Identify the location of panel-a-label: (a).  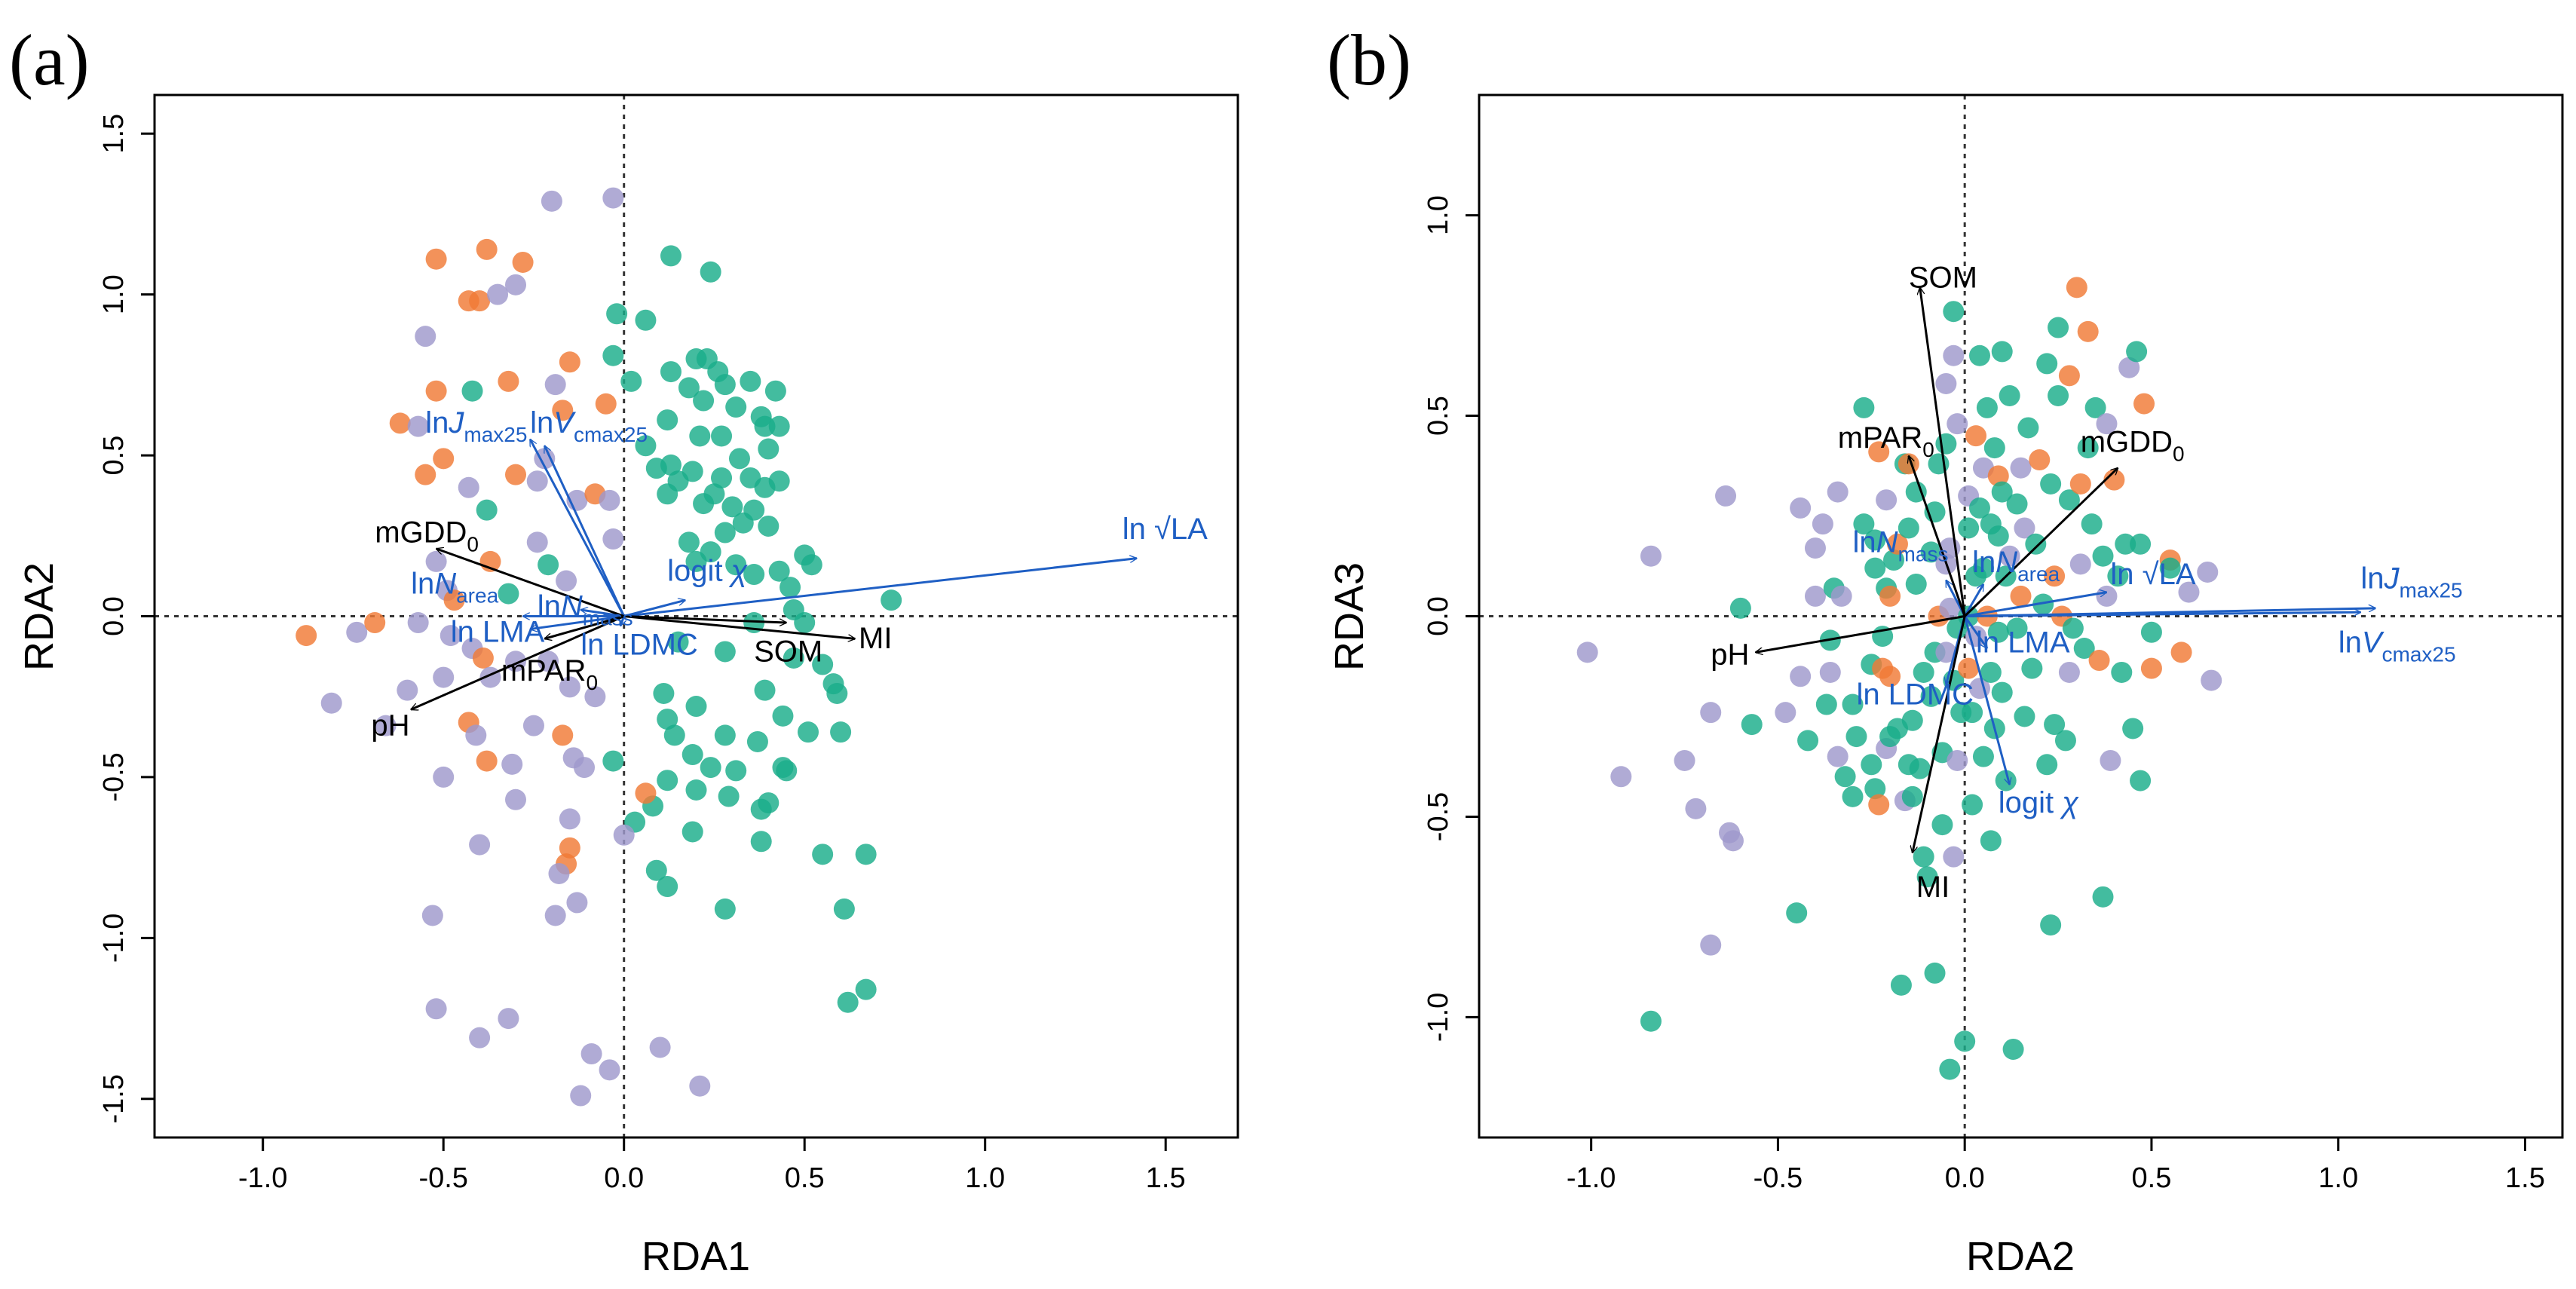
(49, 60).